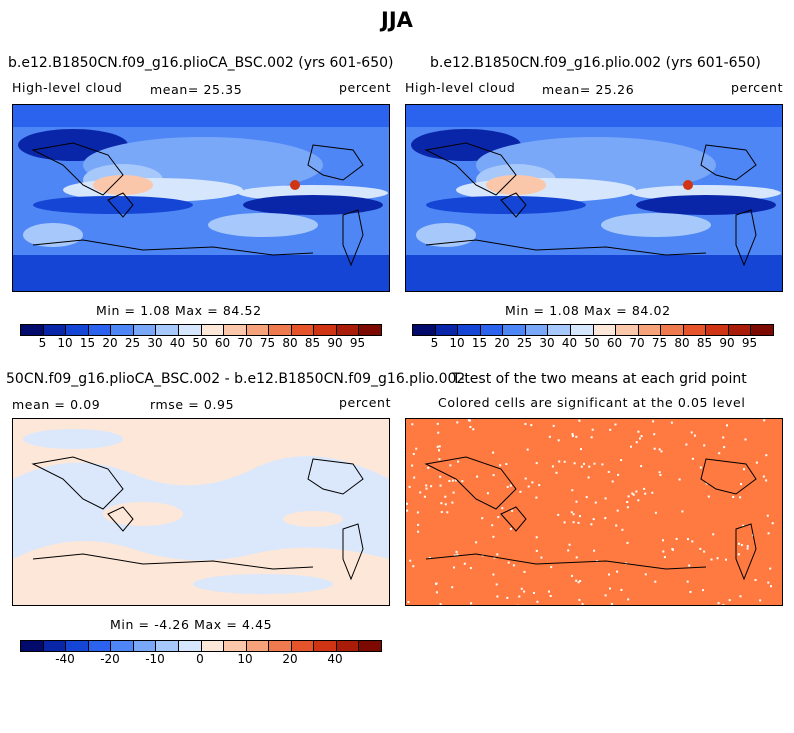 Image resolution: width=794 pixels, height=733 pixels. I want to click on colorbar-panel2-tick-label: 30, so click(547, 343).